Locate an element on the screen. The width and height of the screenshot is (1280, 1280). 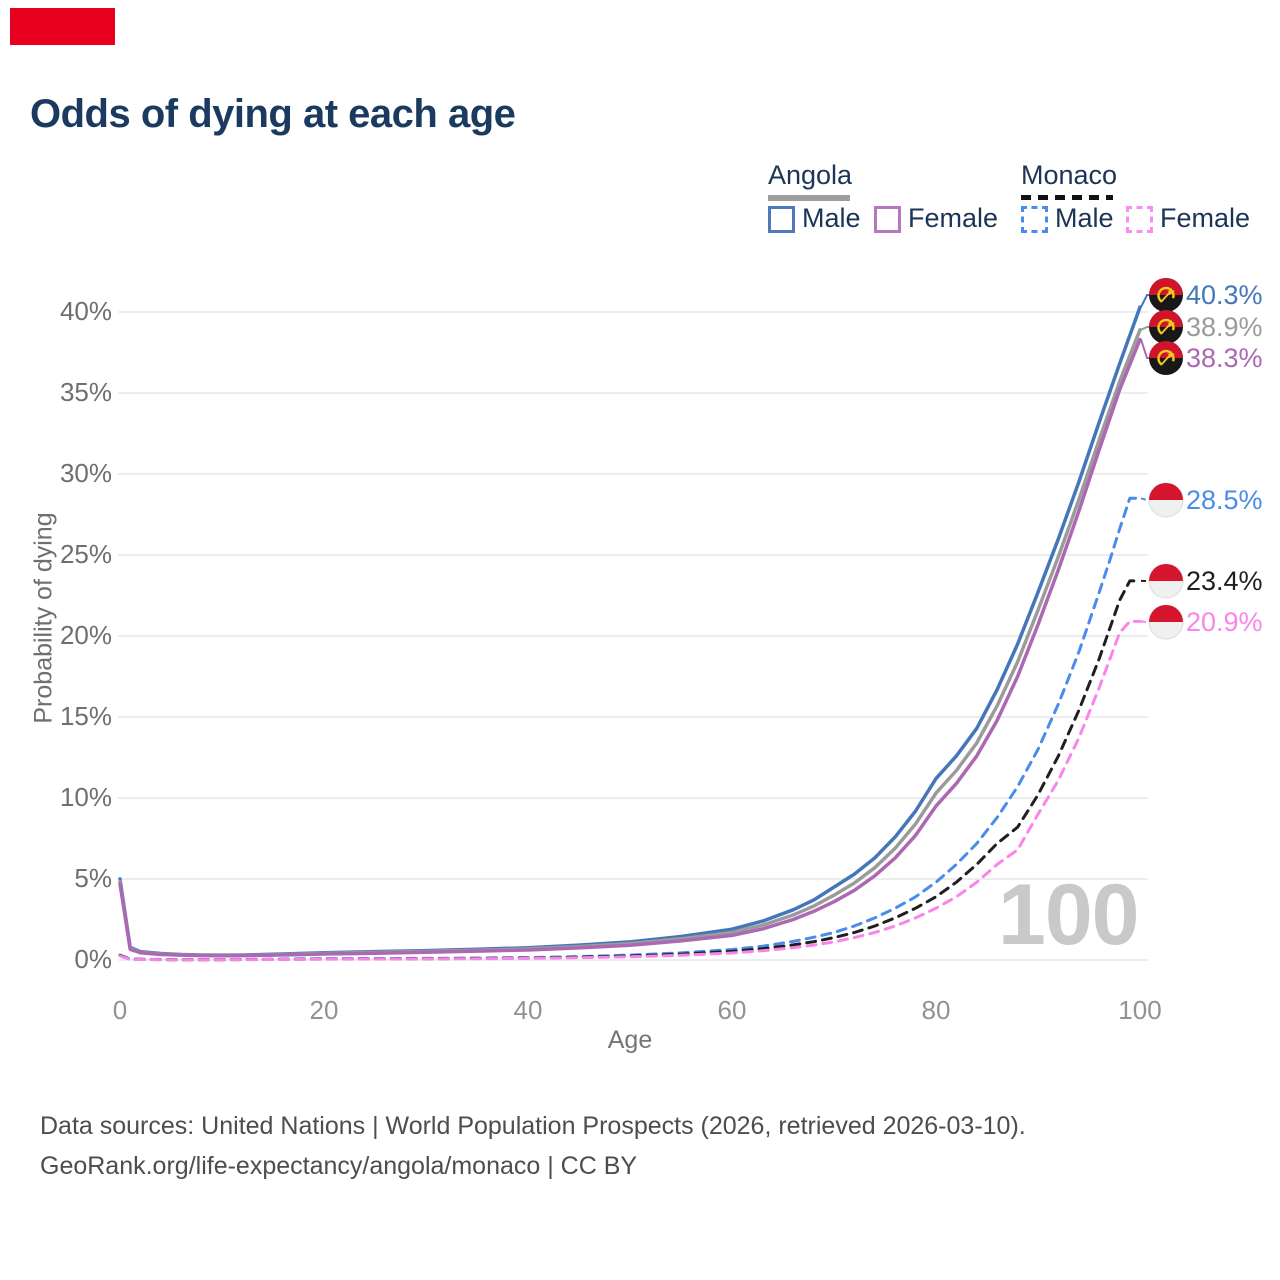
end-label-angola-both: 38.9% is located at coordinates (1224, 327).